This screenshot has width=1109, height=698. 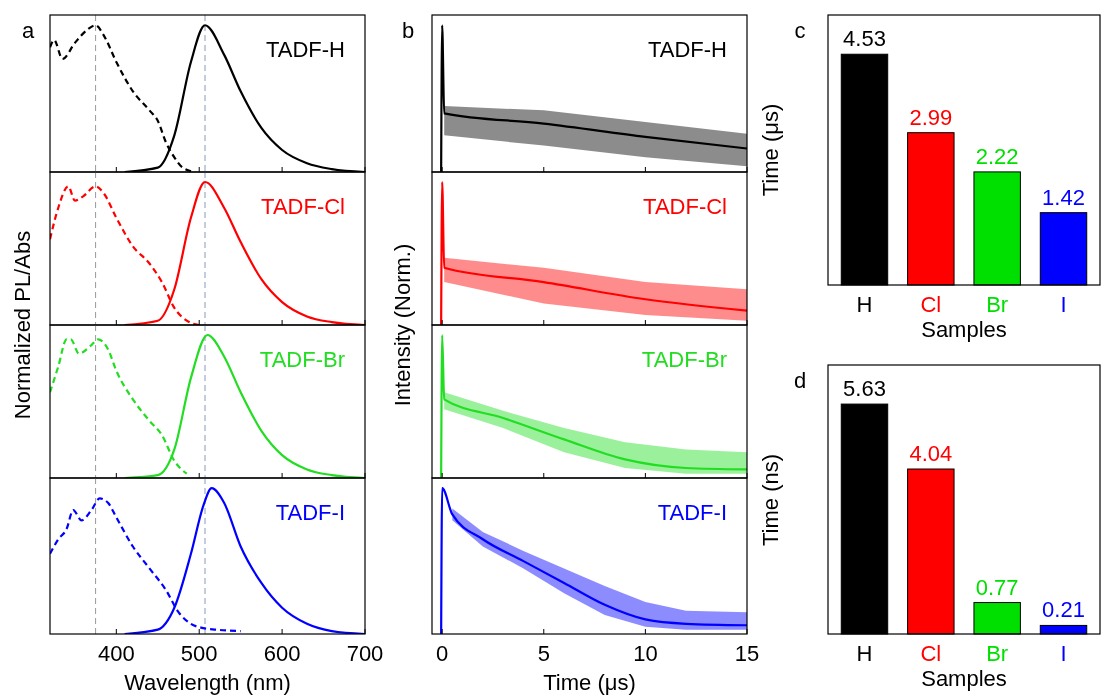 I want to click on y-axis-title: Intensity (Norm.), so click(x=402, y=325).